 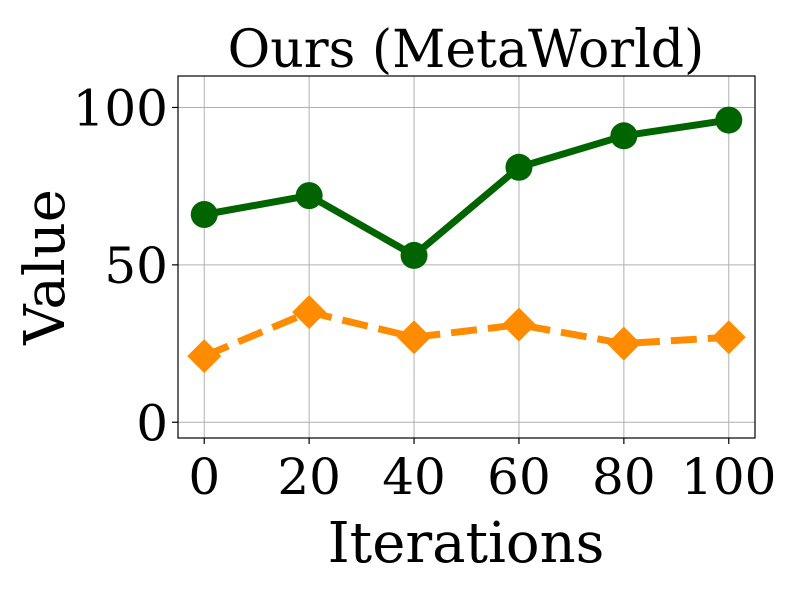 What do you see at coordinates (466, 543) in the screenshot?
I see `x-axis-label: Iterations` at bounding box center [466, 543].